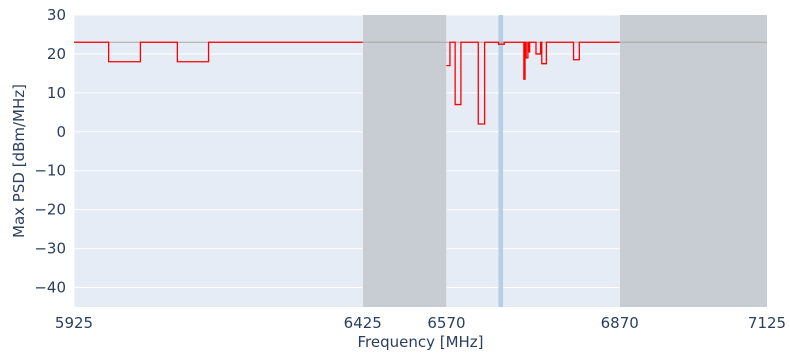  What do you see at coordinates (767, 323) in the screenshot?
I see `x-tick-label: 7125` at bounding box center [767, 323].